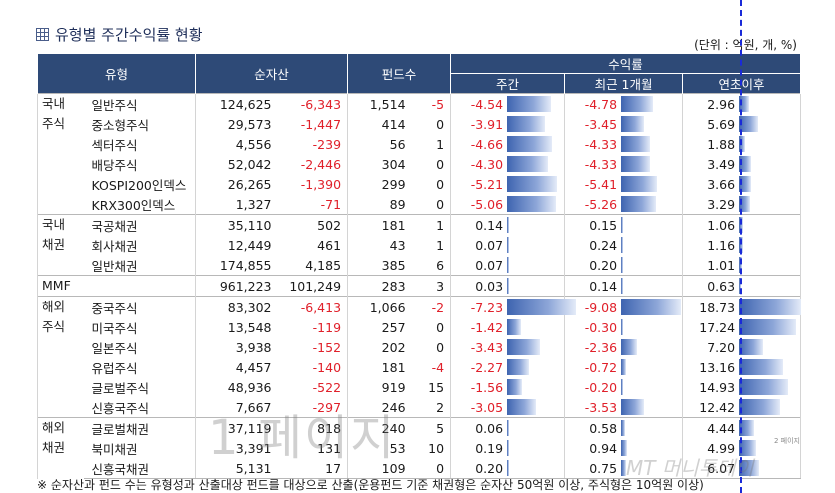 This screenshot has width=835, height=493. Describe the element at coordinates (312, 164) in the screenshot. I see `assets-change: -2,446` at that location.